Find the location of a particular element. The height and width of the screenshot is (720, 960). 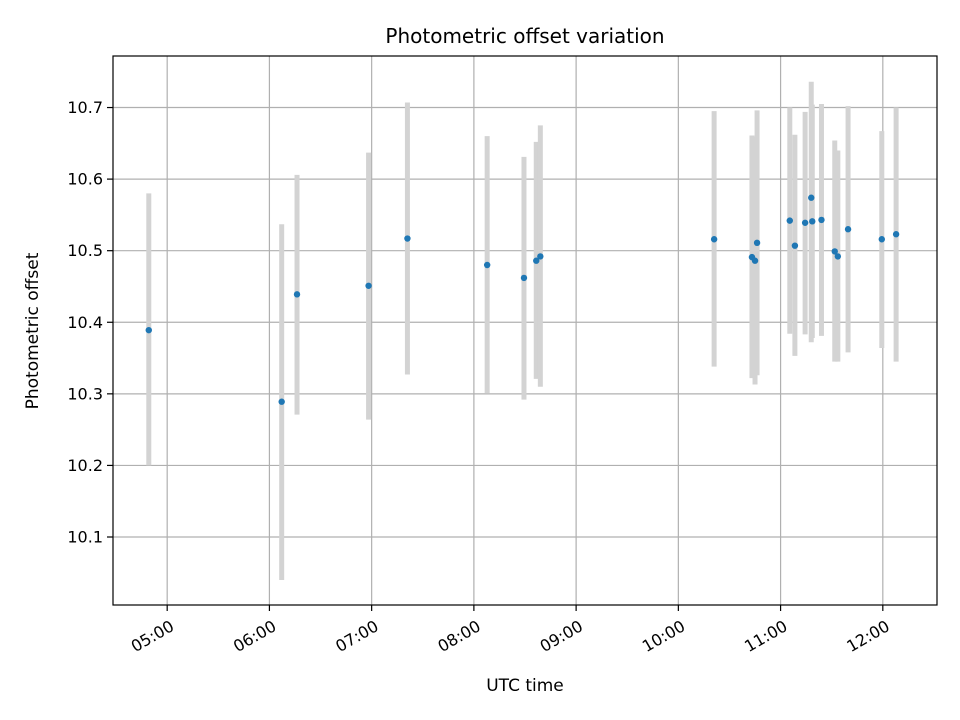

chart-title: Photometric offset variation is located at coordinates (524, 36).